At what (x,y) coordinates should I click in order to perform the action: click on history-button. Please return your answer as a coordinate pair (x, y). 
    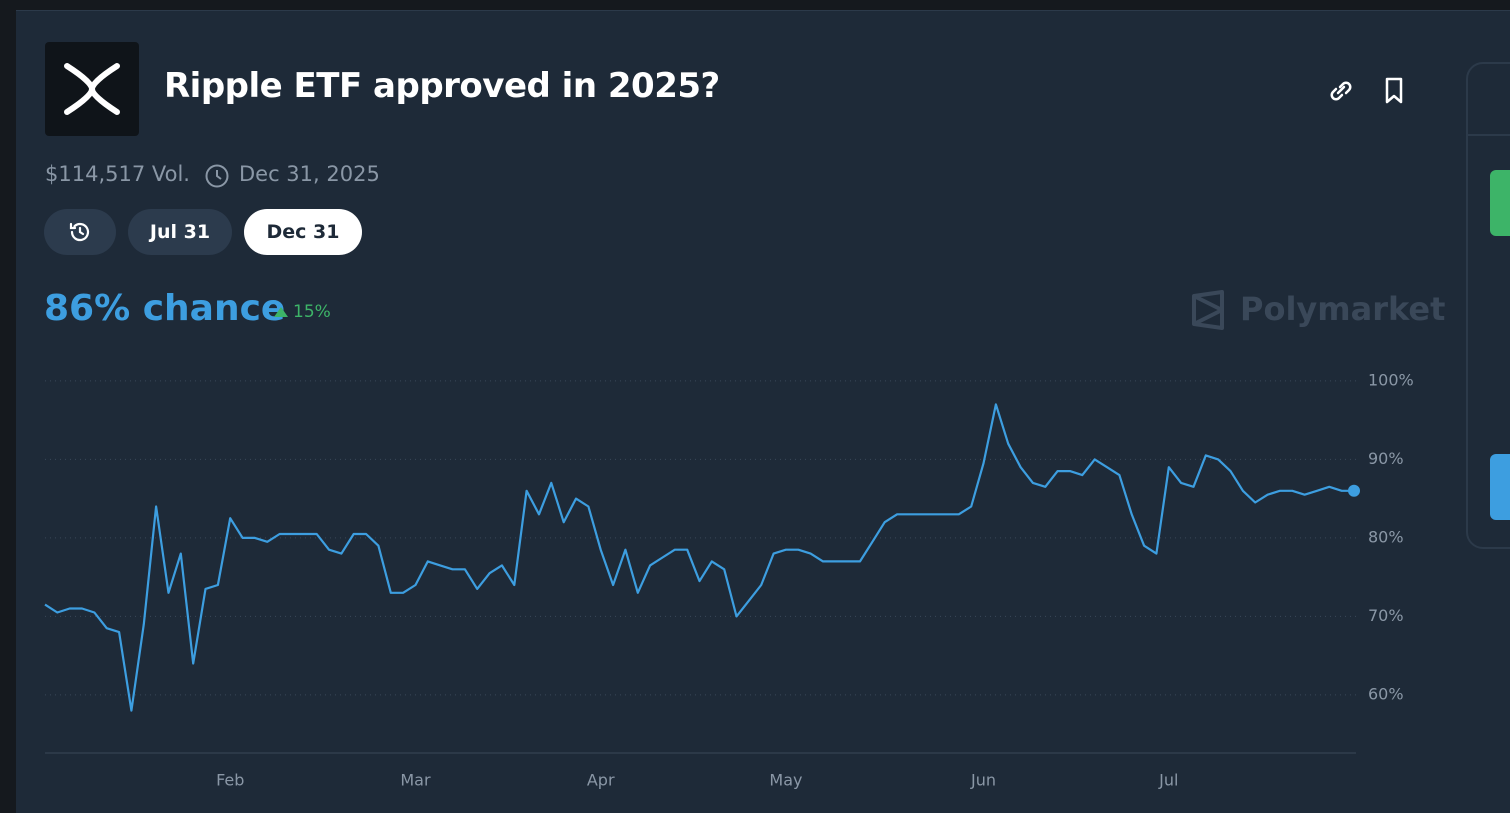
    Looking at the image, I should click on (80, 232).